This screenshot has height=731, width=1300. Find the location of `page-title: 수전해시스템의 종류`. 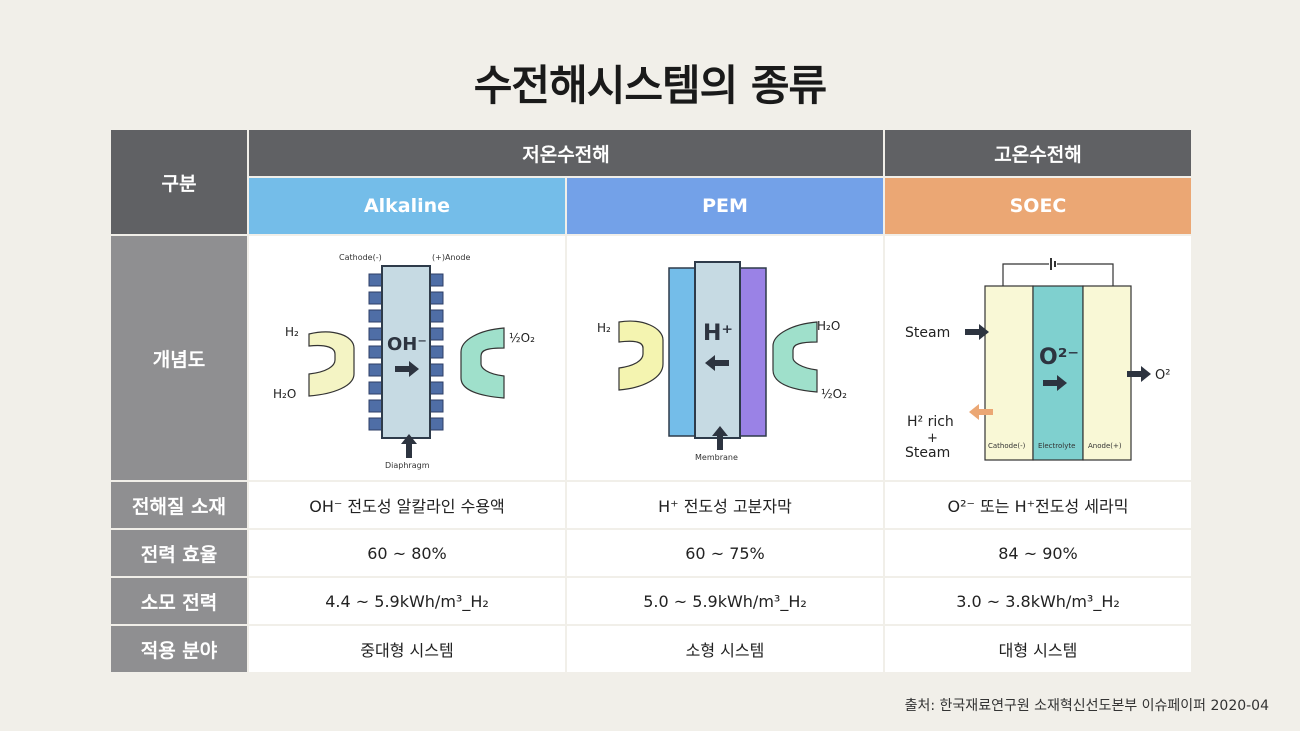

page-title: 수전해시스템의 종류 is located at coordinates (650, 85).